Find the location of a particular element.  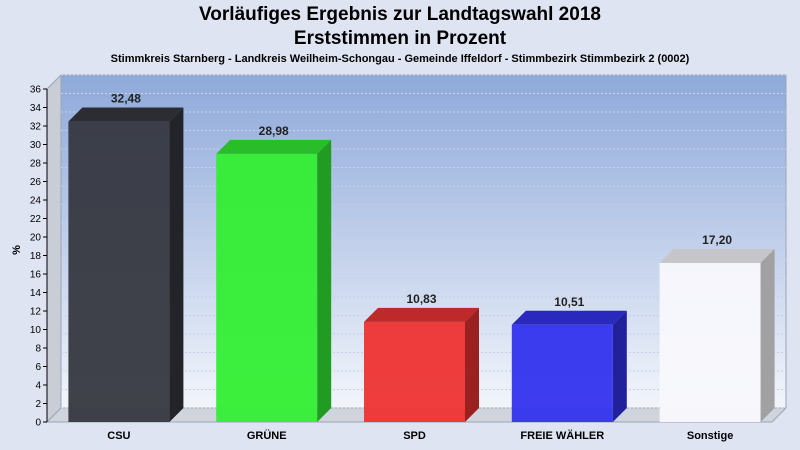

bar-sonstige is located at coordinates (710, 342).